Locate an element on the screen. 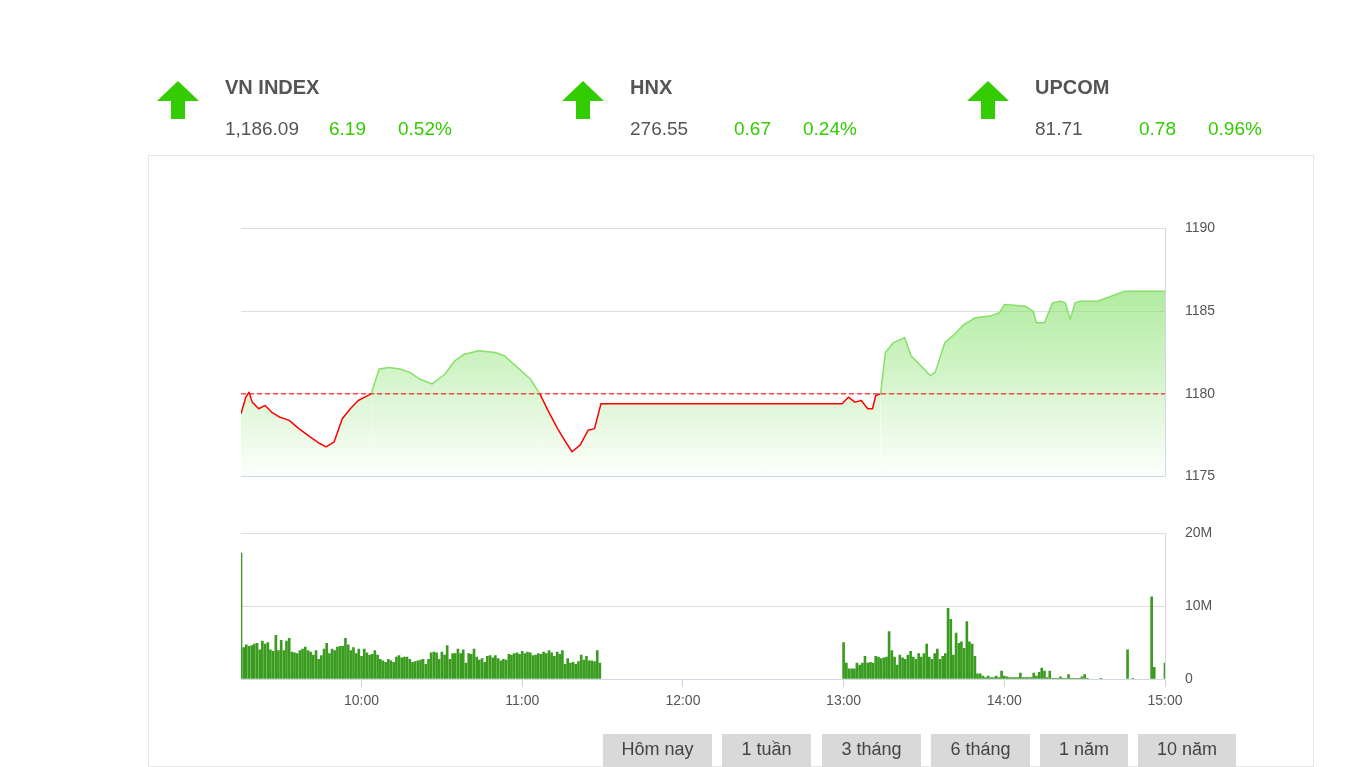  category-label: VN INDEX is located at coordinates (272, 87).